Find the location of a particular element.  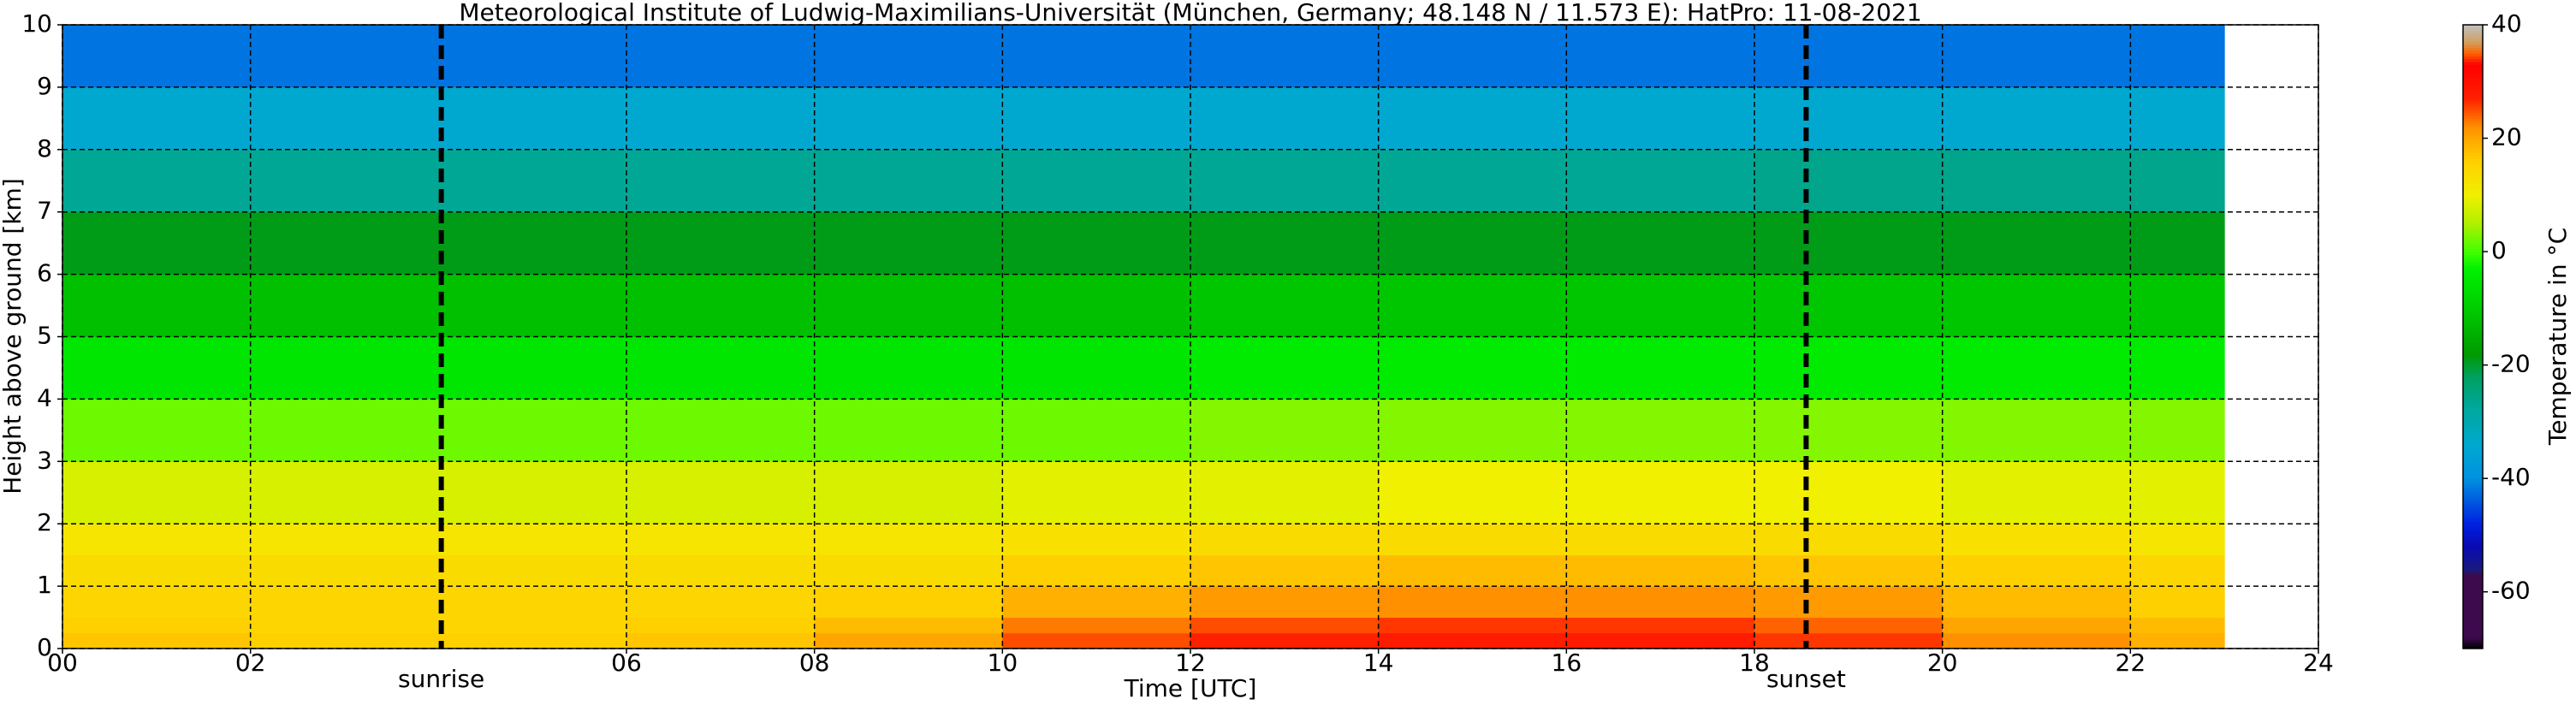

y-axis-label: Height above ground [km] is located at coordinates (13, 336).